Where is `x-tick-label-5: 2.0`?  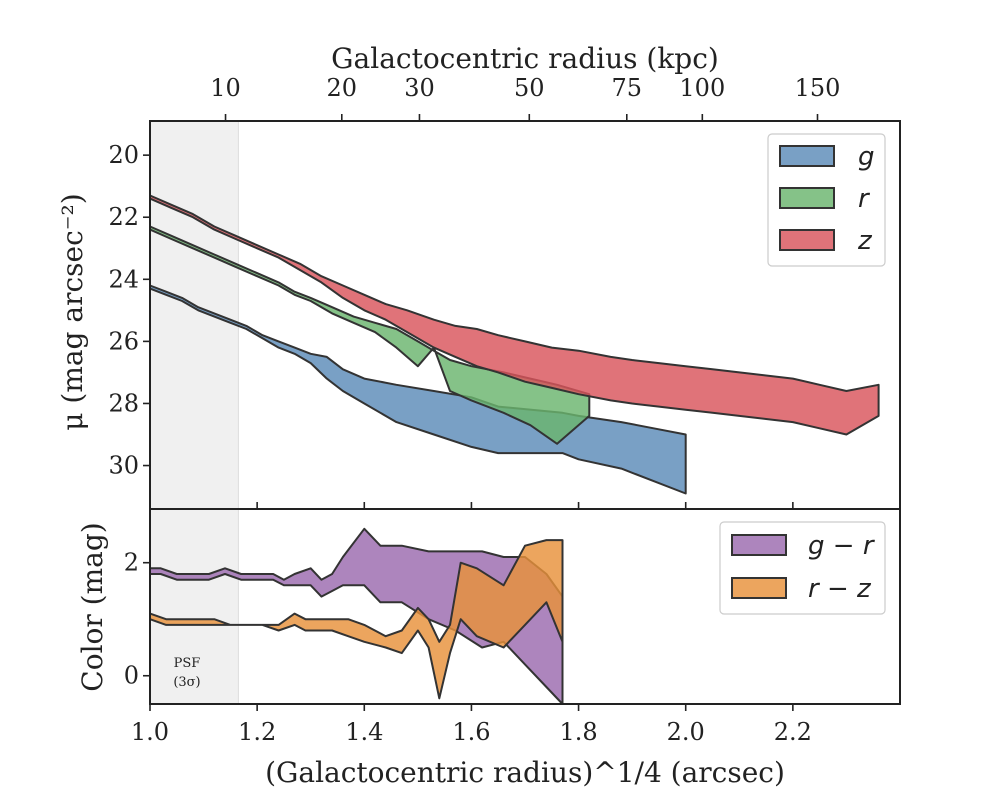 x-tick-label-5: 2.0 is located at coordinates (686, 732).